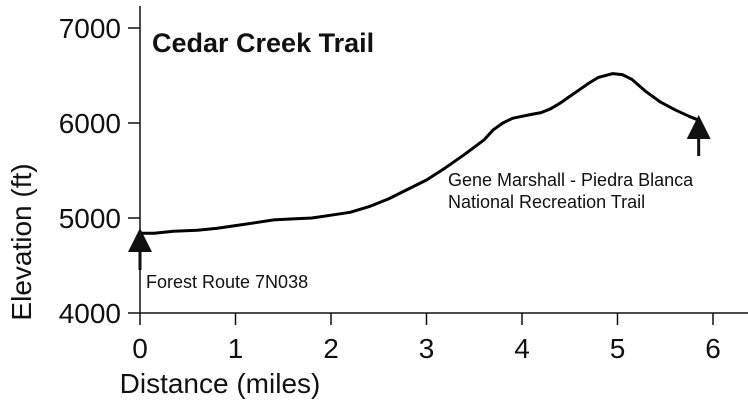 This screenshot has width=748, height=403. What do you see at coordinates (331, 348) in the screenshot?
I see `x-tick-label: 2` at bounding box center [331, 348].